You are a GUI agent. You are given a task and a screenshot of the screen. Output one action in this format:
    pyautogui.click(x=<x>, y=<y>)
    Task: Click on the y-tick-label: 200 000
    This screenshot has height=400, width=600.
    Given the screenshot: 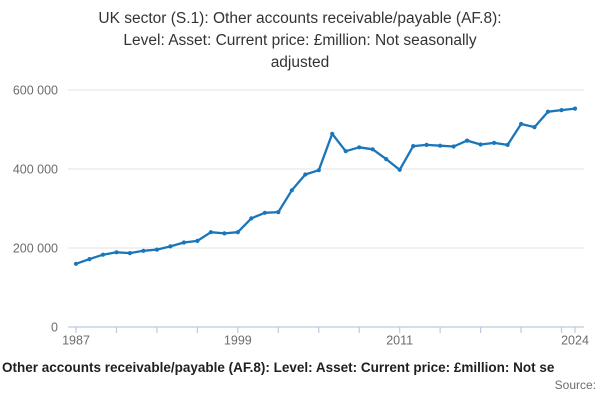 What is the action you would take?
    pyautogui.click(x=35, y=249)
    